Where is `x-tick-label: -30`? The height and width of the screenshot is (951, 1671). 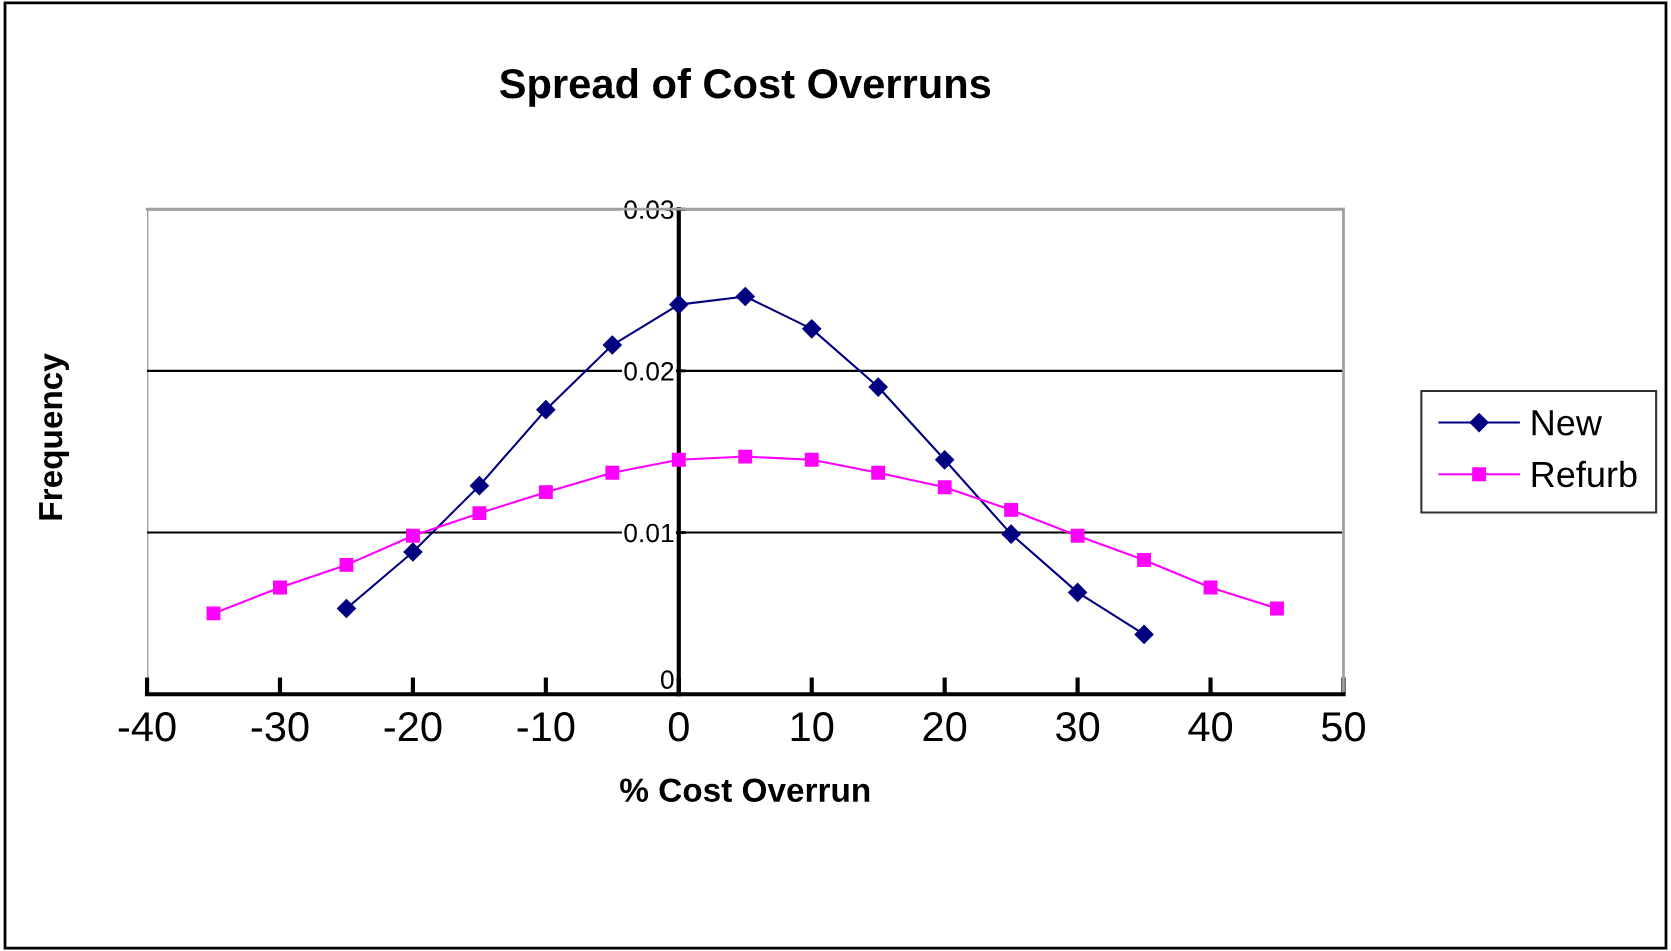
x-tick-label: -30 is located at coordinates (280, 727).